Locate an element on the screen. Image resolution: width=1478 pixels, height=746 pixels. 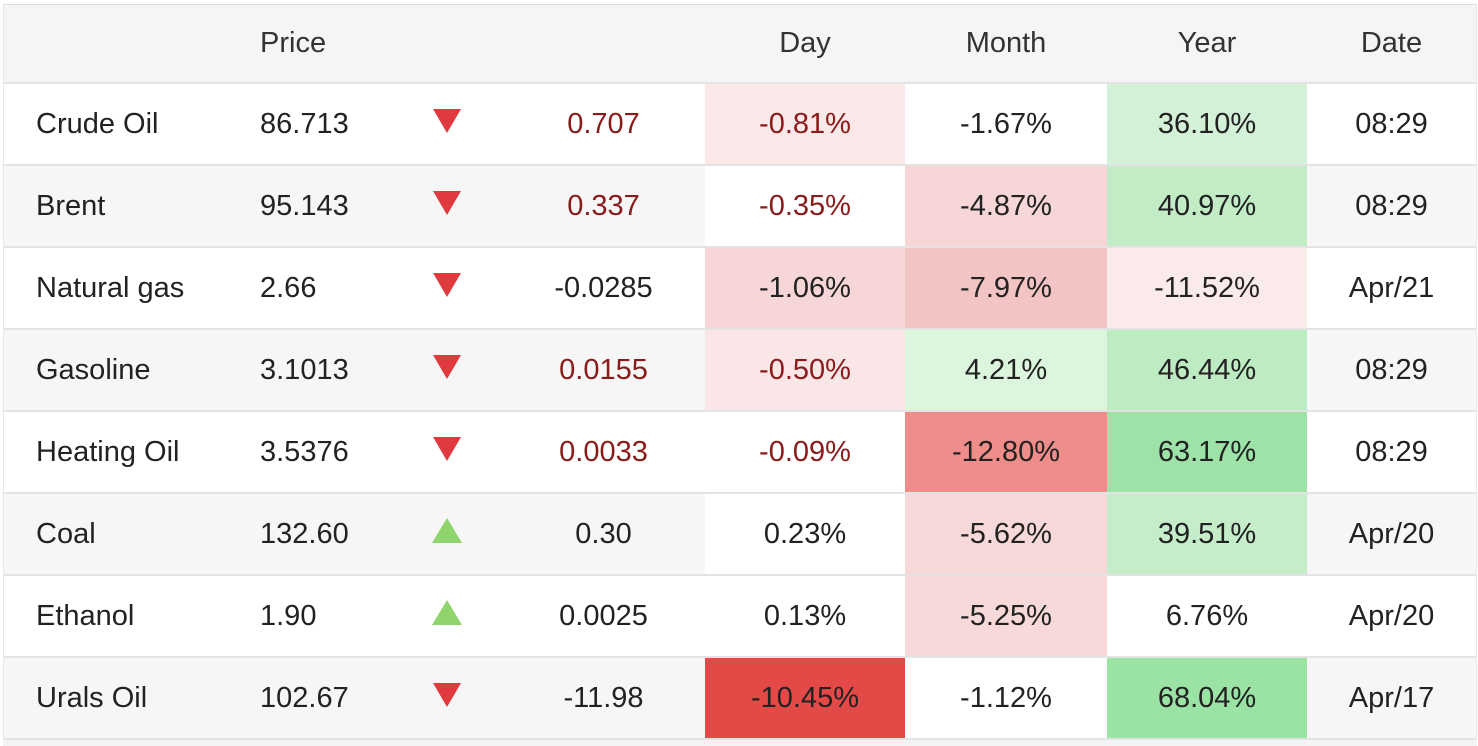
month-pct-cell: -7.97% is located at coordinates (1006, 288).